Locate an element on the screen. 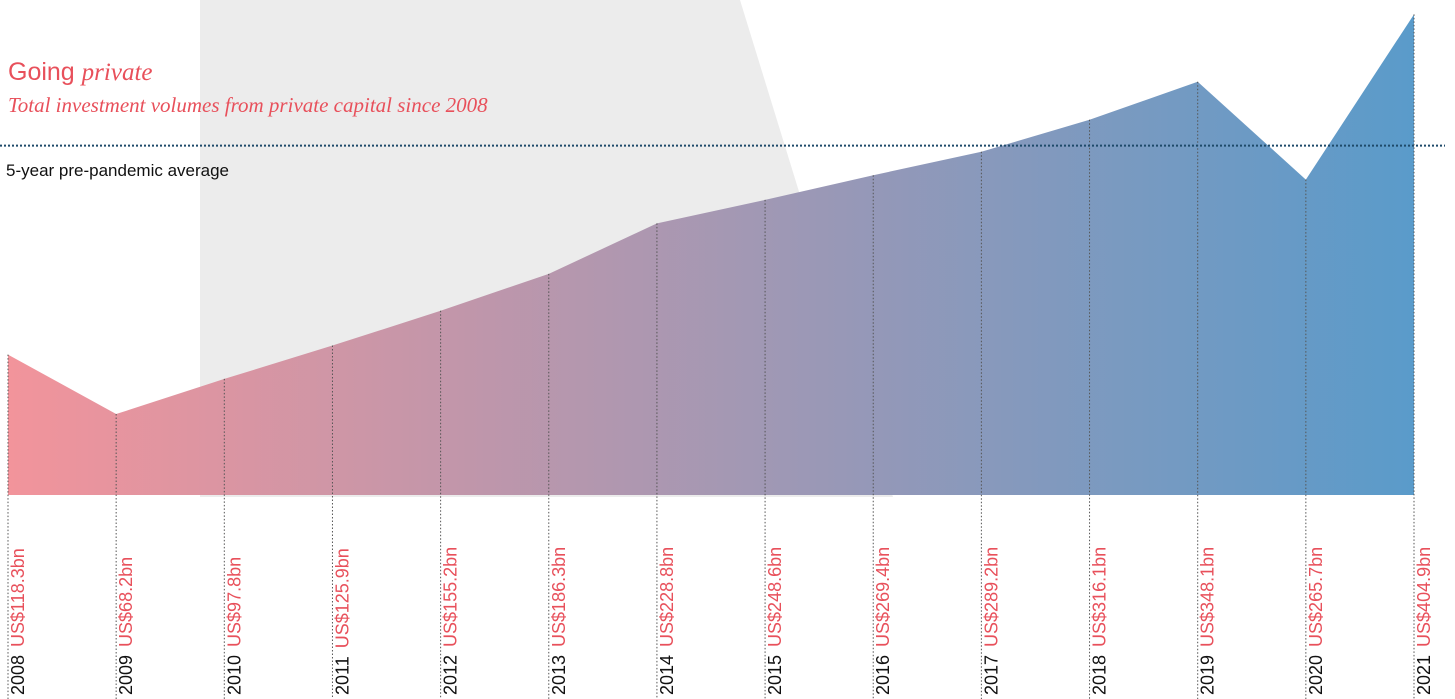 The image size is (1455, 699). x-label: 2013 US$186.3bn is located at coordinates (559, 621).